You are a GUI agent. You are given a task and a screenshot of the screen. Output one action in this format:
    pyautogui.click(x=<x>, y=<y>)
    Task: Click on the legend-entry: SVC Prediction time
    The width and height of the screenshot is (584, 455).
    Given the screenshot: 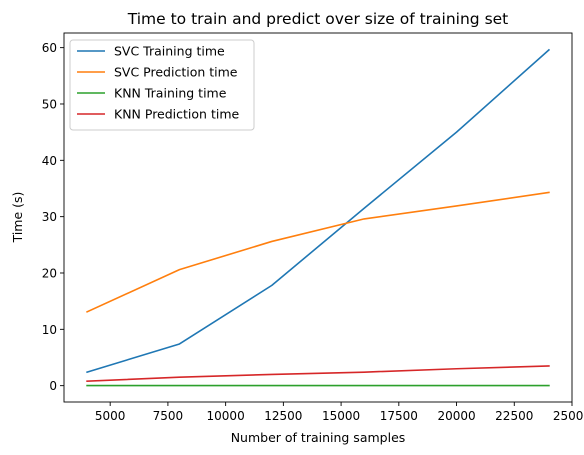 What is the action you would take?
    pyautogui.click(x=176, y=72)
    